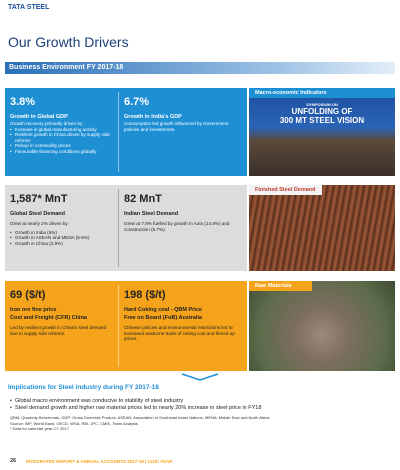  Describe the element at coordinates (48, 318) in the screenshot. I see `subheading: Cost and Freight (CFR) China` at that location.